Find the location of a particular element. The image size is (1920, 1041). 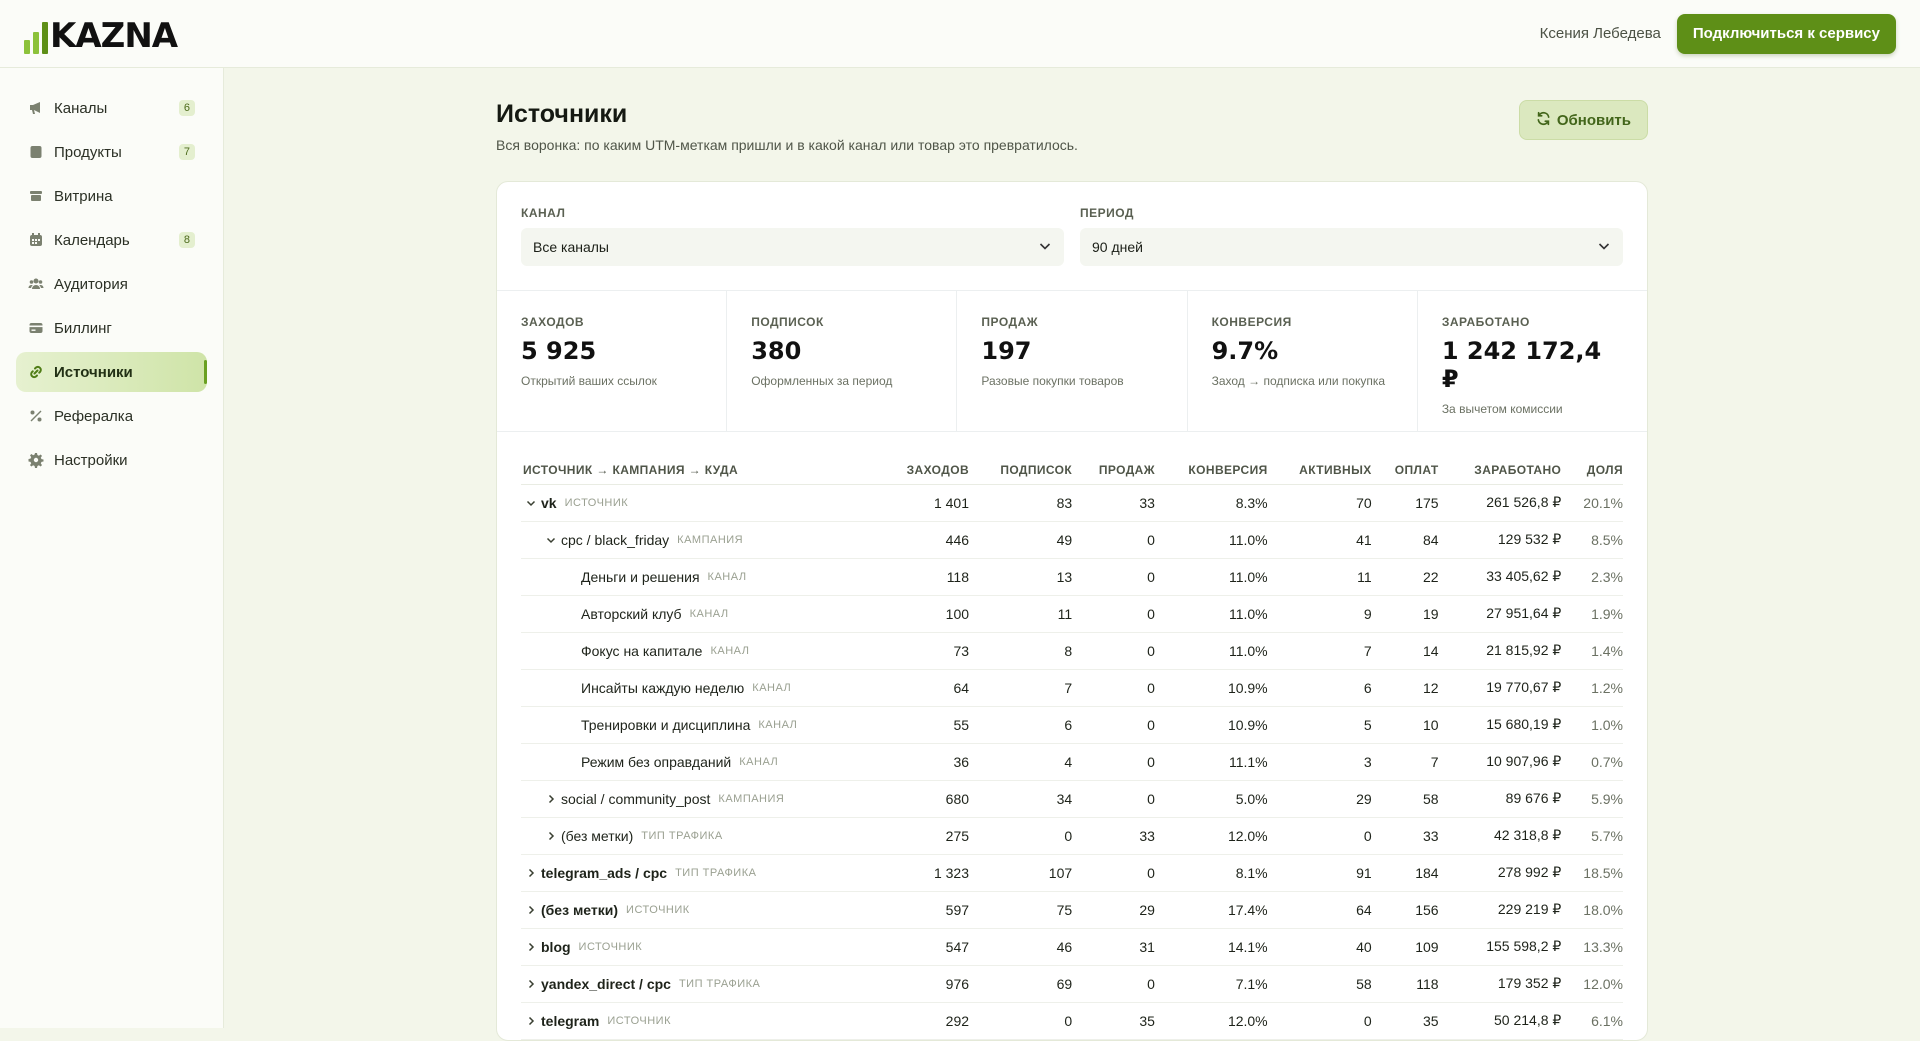

column-header: ЗАХОДОВ is located at coordinates (924, 470).